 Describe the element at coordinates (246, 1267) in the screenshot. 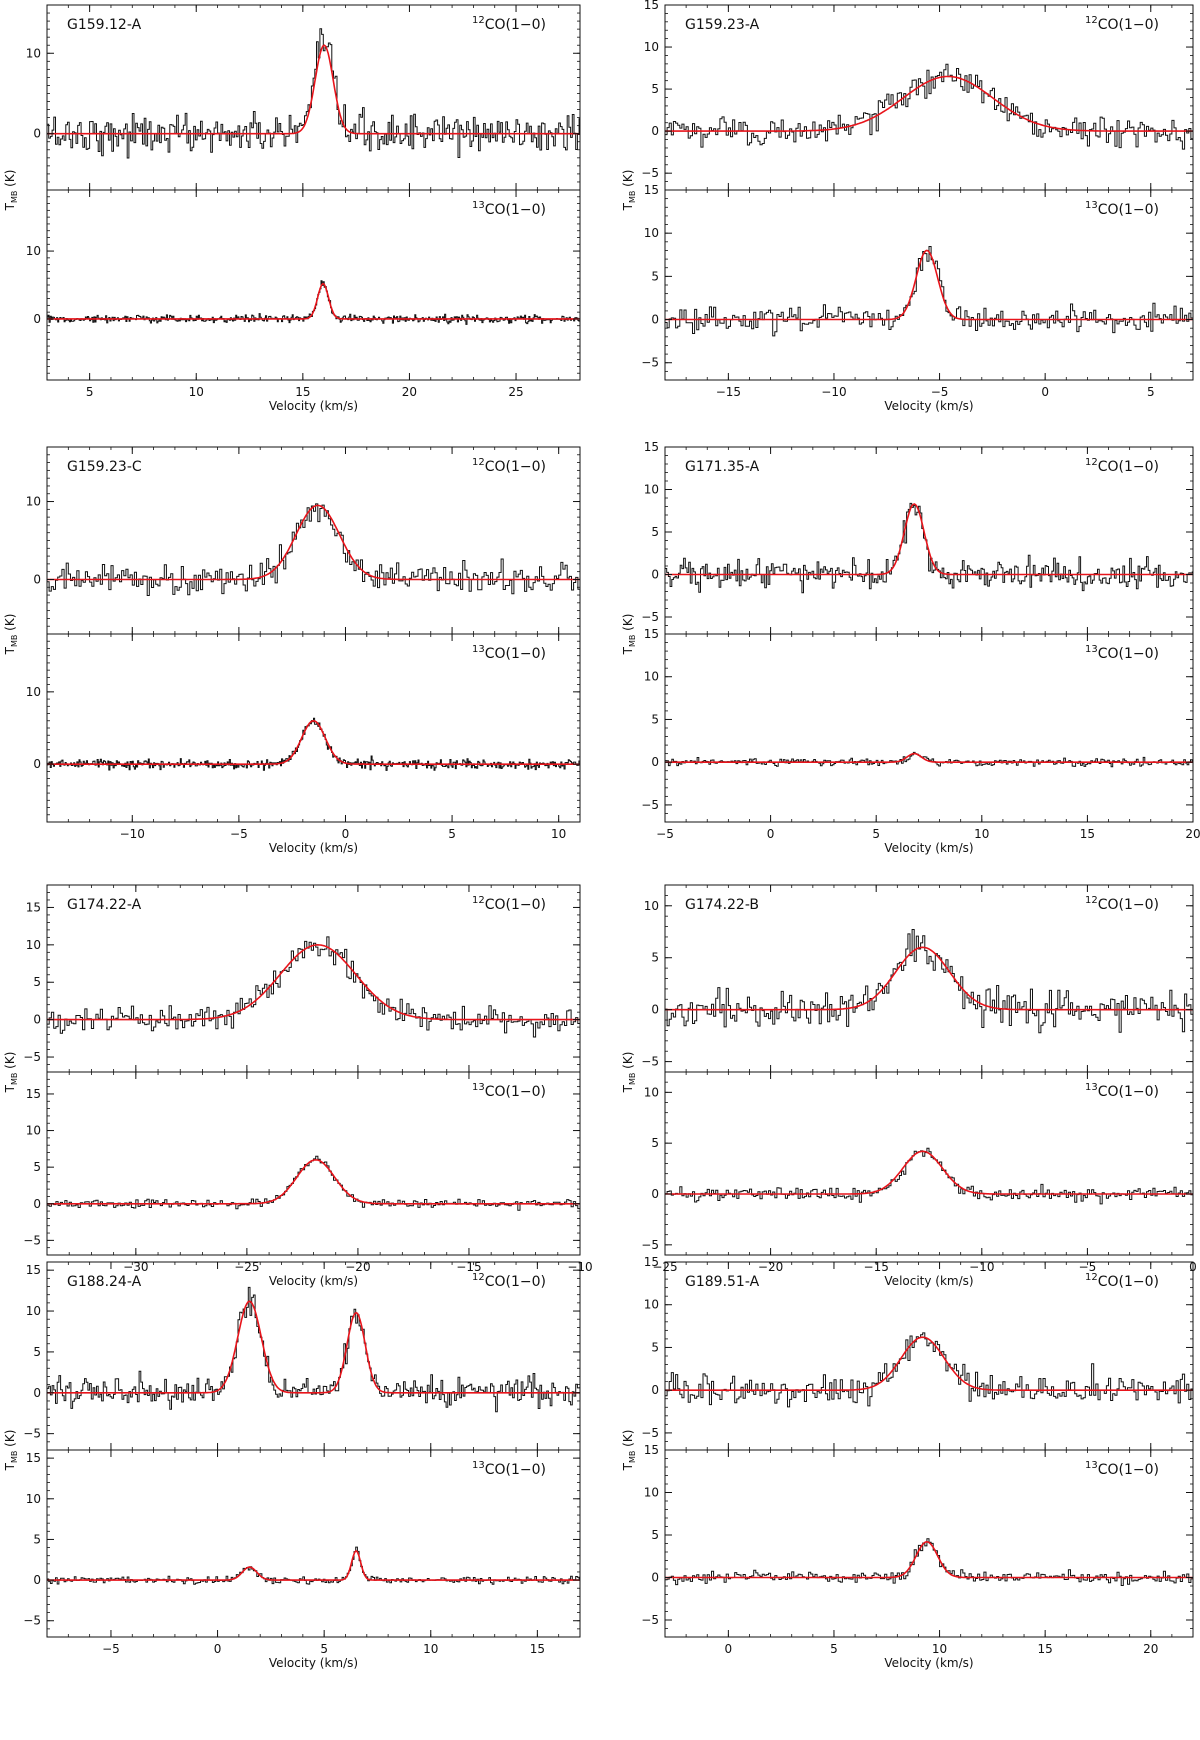

I see `x-tick-label: −25` at that location.